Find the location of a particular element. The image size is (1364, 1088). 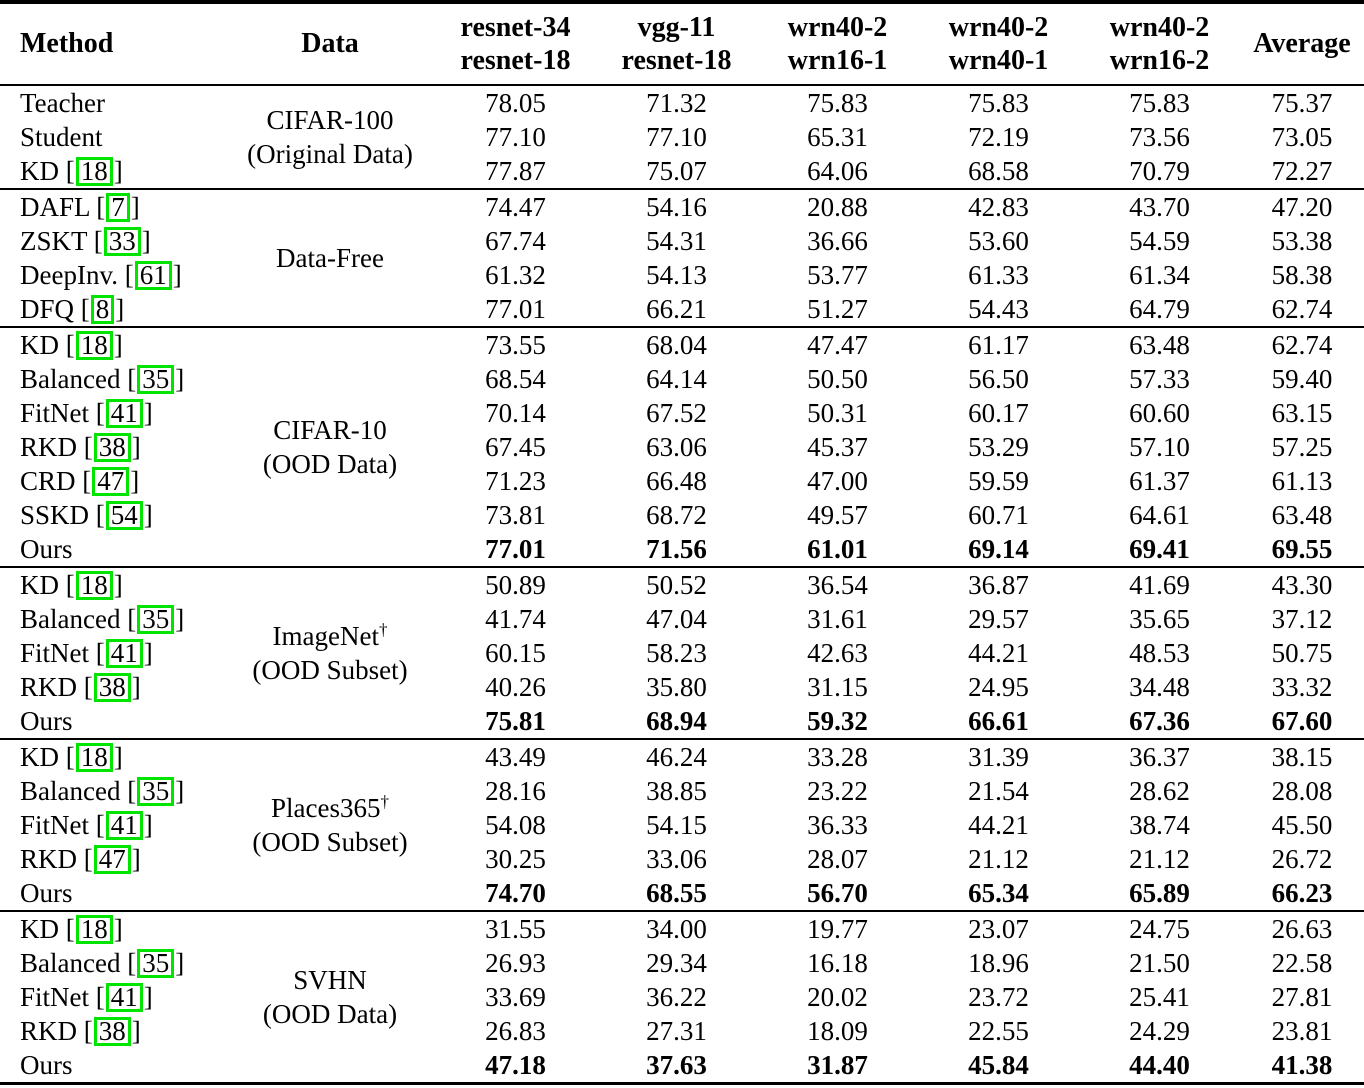

citation-link: 33 is located at coordinates (122, 241).